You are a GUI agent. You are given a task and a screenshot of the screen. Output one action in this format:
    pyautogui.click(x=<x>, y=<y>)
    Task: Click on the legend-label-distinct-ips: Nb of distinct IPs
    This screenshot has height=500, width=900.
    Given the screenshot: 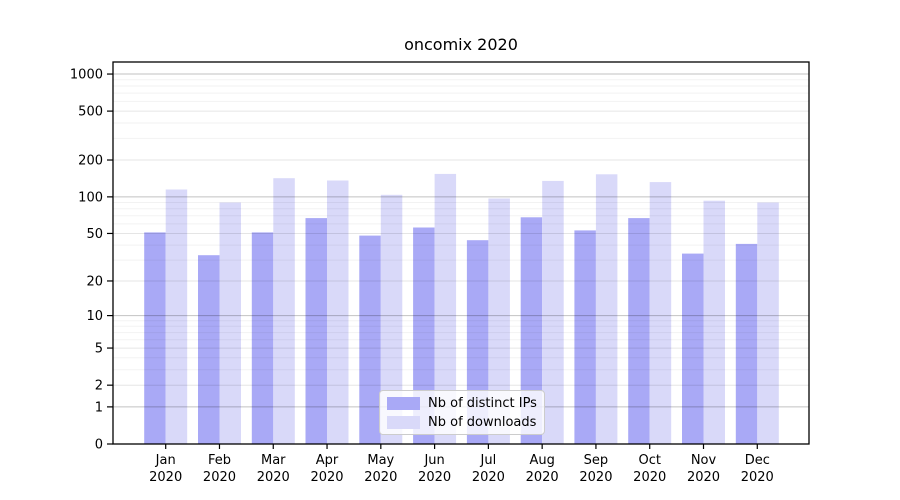 What is the action you would take?
    pyautogui.click(x=482, y=403)
    